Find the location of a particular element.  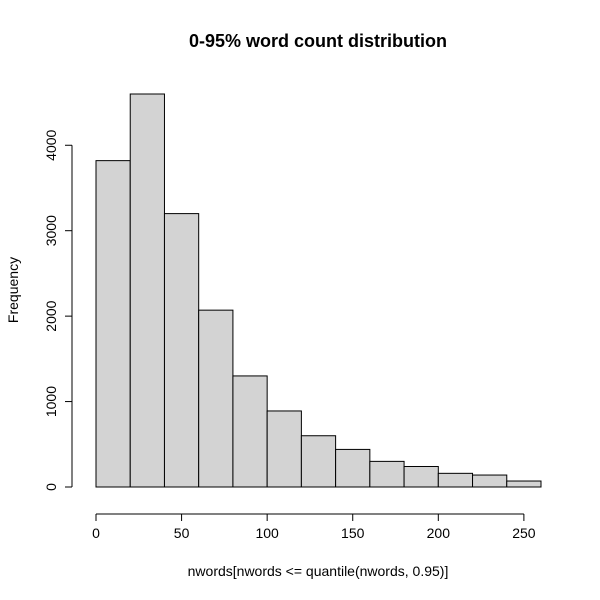

x-tick-label-150: 150 is located at coordinates (353, 533).